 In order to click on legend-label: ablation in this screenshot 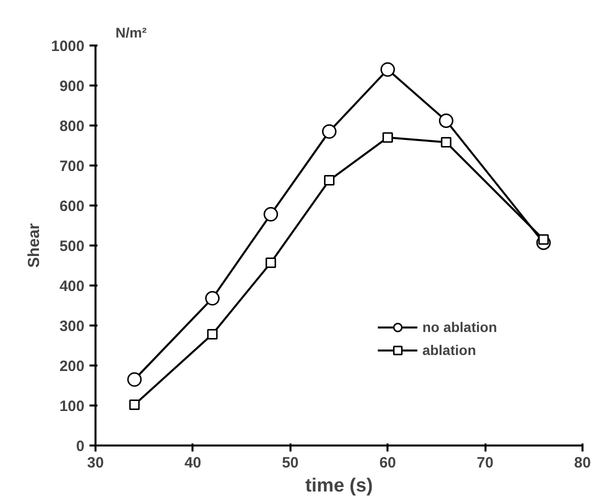, I will do `click(449, 350)`.